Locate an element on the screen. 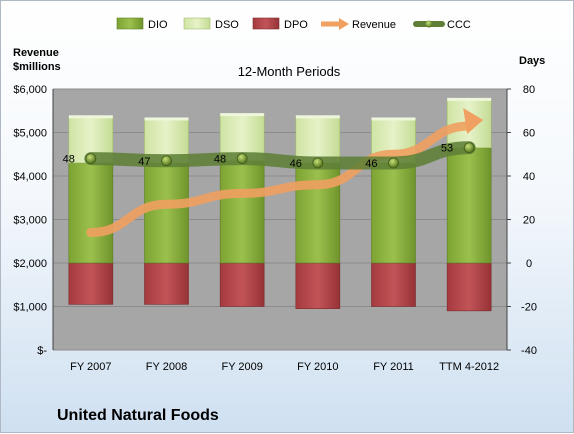 This screenshot has height=434, width=574. ccc-data-label: 53 is located at coordinates (447, 149).